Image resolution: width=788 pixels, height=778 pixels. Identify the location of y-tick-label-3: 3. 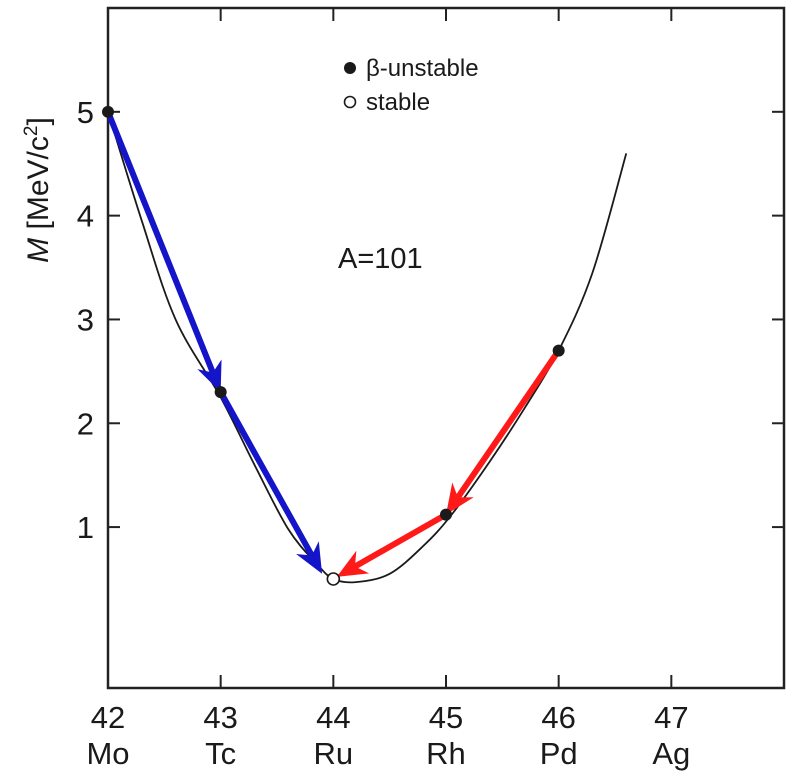
(85, 319).